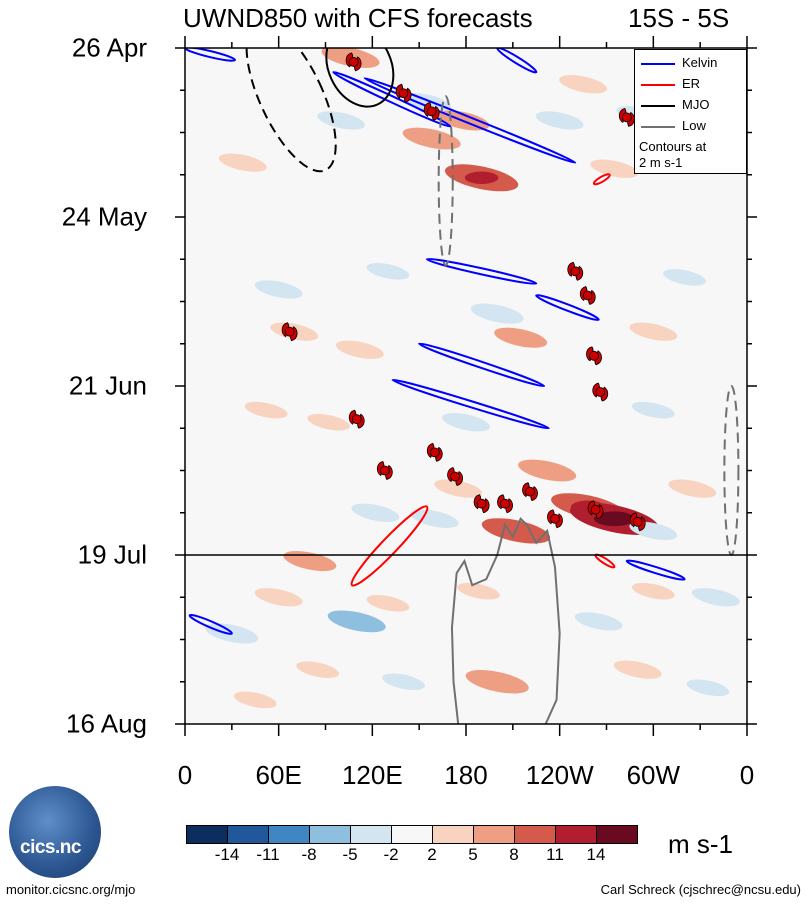 This screenshot has height=907, width=809. I want to click on chart-title: UWND850 with CFS forecasts, so click(358, 18).